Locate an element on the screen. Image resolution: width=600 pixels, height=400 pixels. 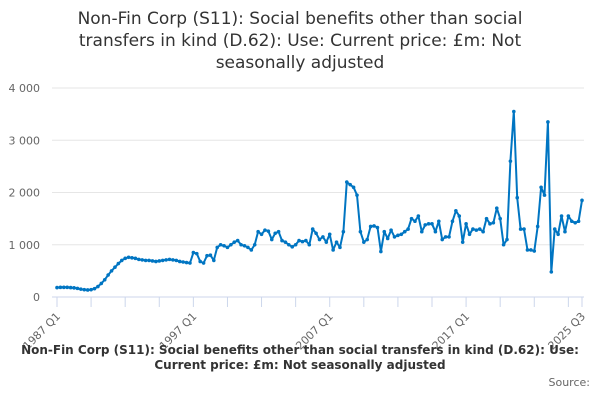
y-tick-label: 0 is located at coordinates (36, 297).